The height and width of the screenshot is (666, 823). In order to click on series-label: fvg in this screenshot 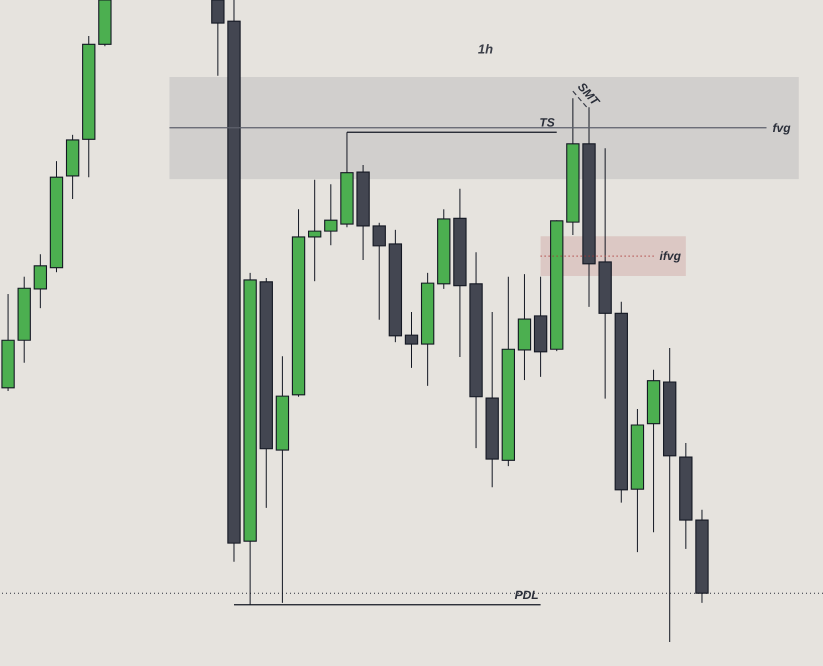, I will do `click(782, 127)`.